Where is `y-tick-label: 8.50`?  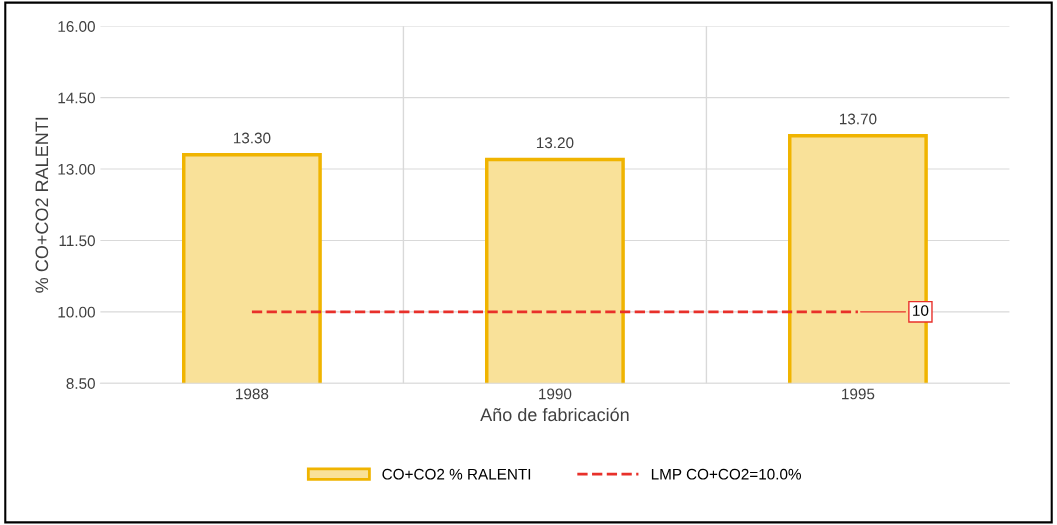 y-tick-label: 8.50 is located at coordinates (80, 383).